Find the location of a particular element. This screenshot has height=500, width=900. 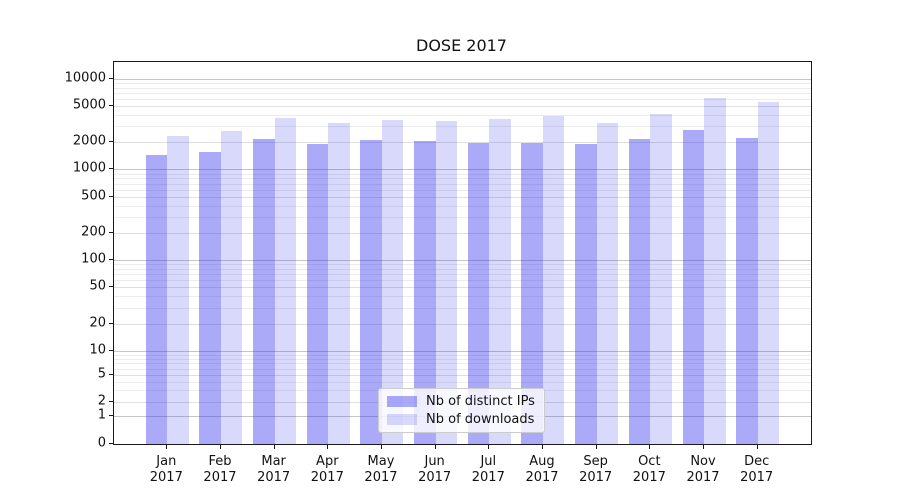

legend: Nb of distinct IPs Nb of downloads is located at coordinates (461, 410).